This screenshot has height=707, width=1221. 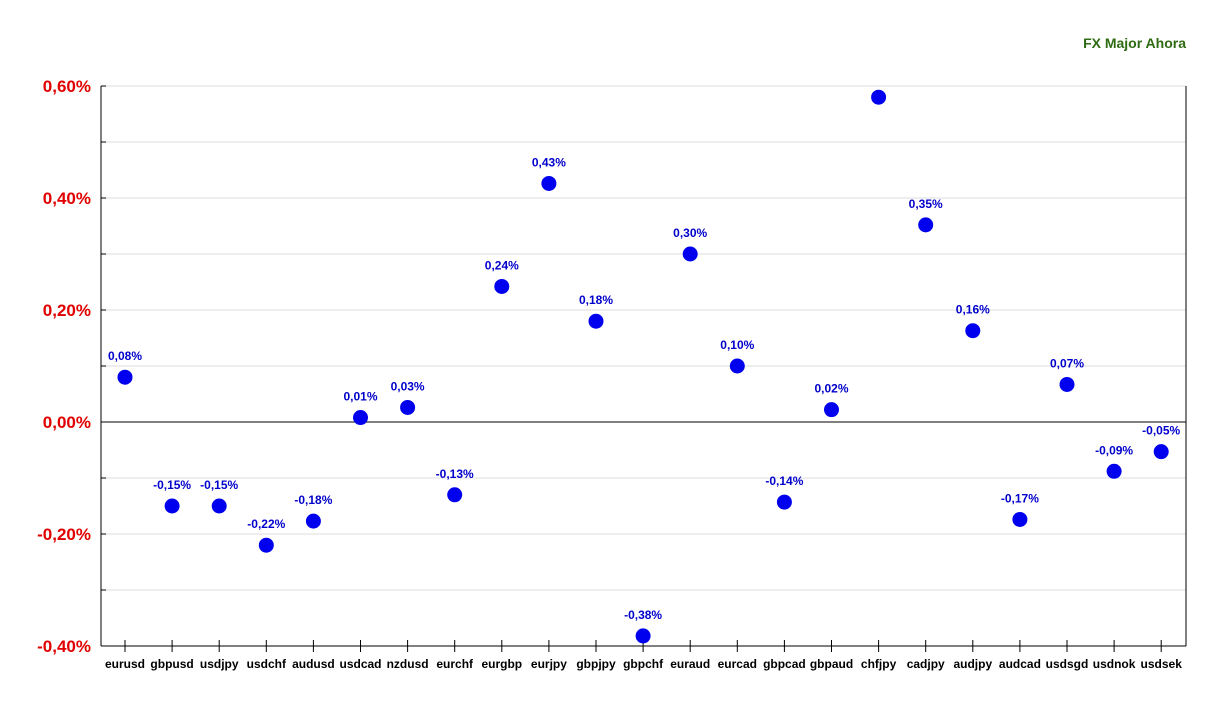 I want to click on data-label: 0,24%, so click(x=502, y=265).